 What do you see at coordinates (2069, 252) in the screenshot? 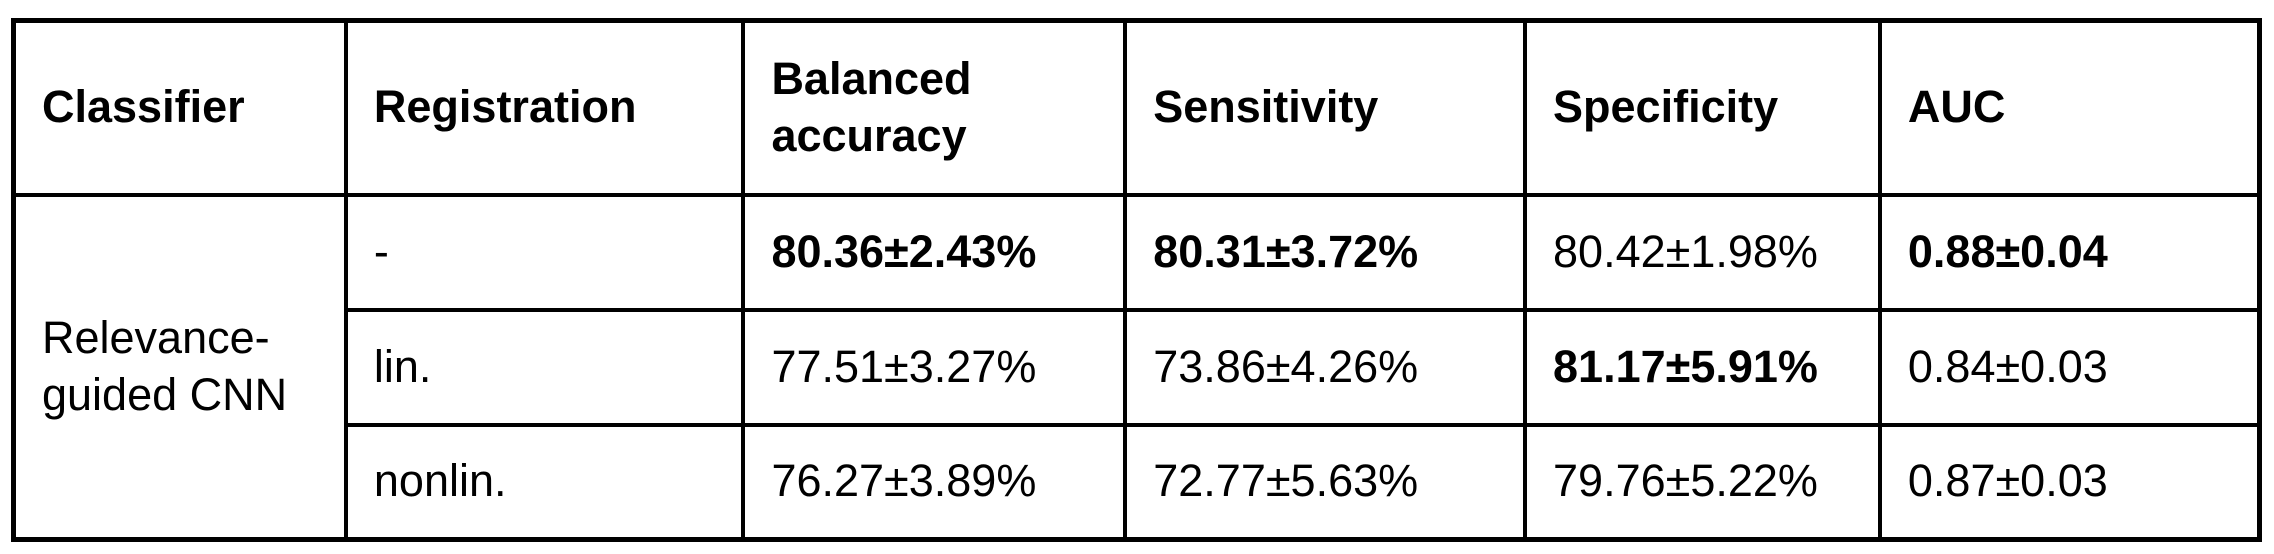
I see `auc-cell: 0.88±0.04` at bounding box center [2069, 252].